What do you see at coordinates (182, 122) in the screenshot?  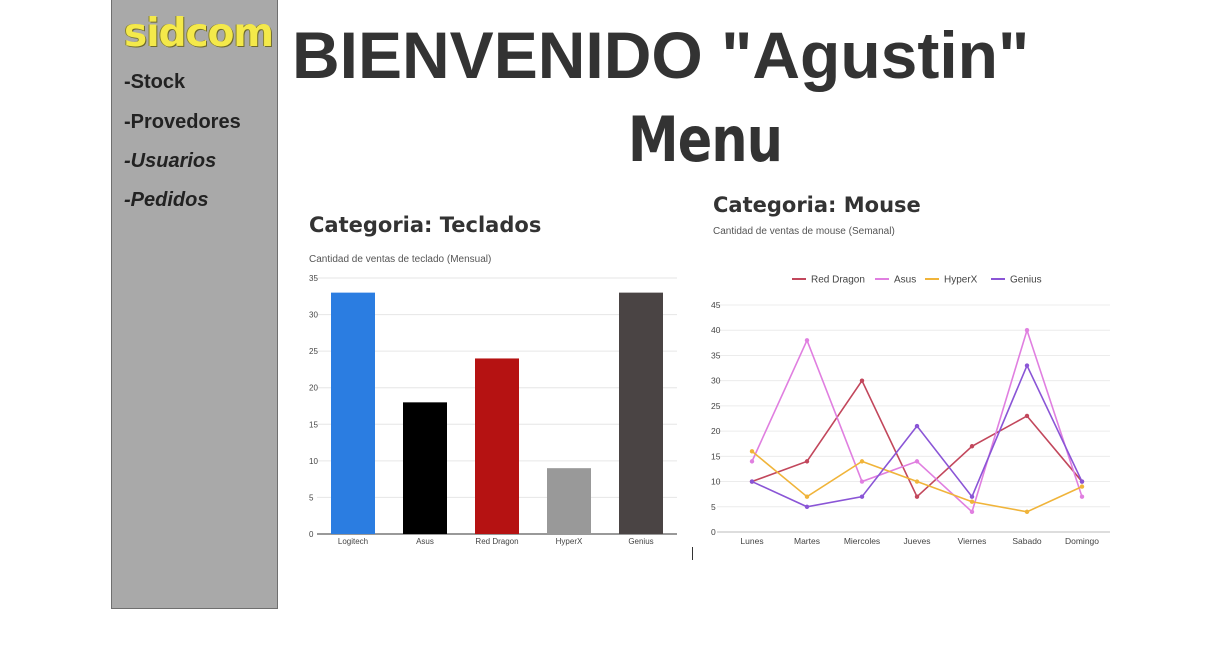 I see `nav-item-provedores: -Provedores` at bounding box center [182, 122].